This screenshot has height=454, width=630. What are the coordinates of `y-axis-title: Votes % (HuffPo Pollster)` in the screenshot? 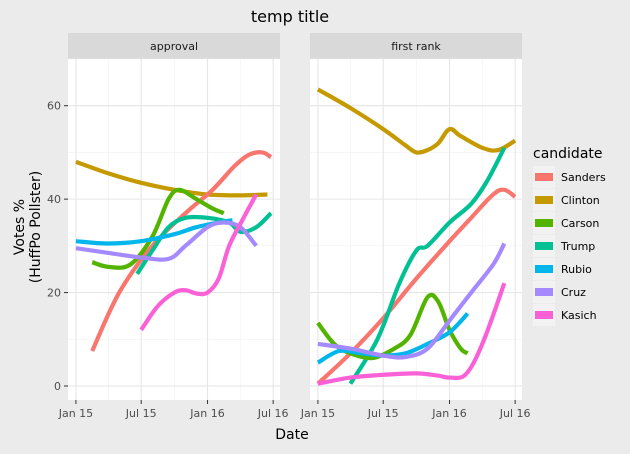 It's located at (28, 227).